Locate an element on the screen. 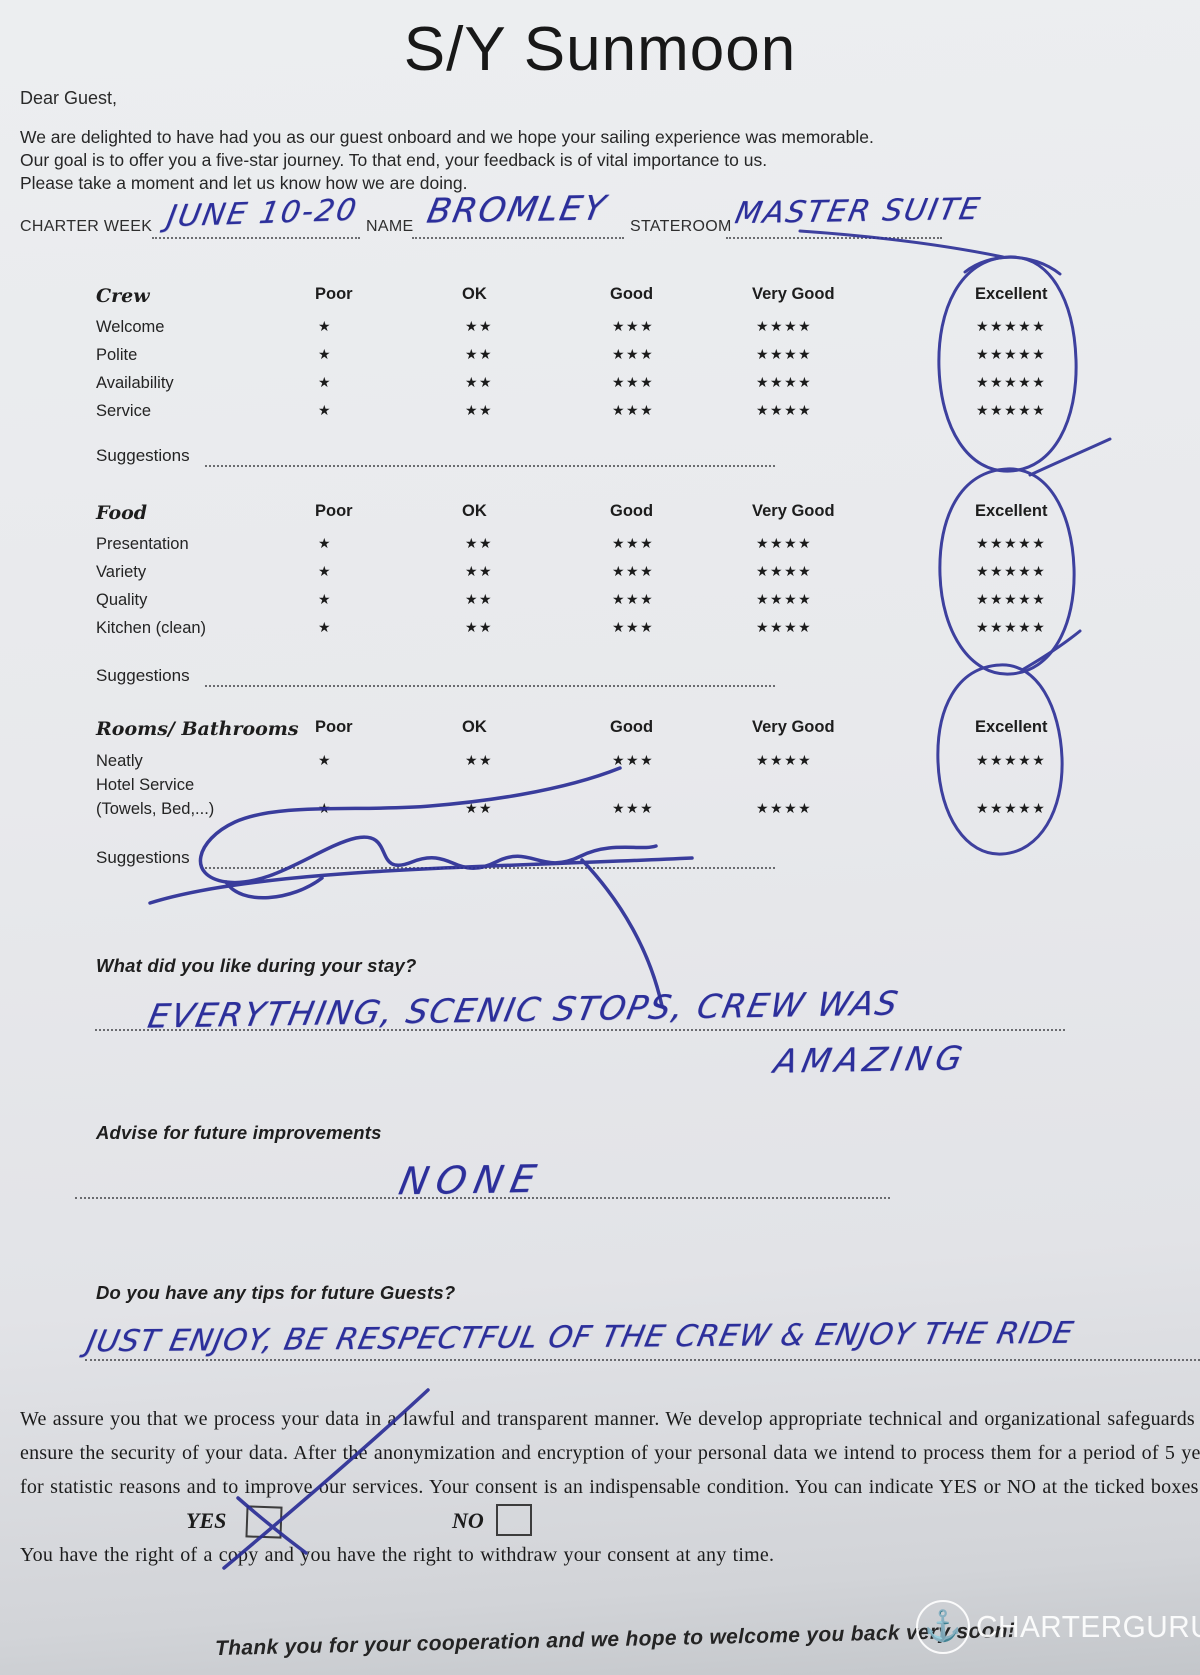  liked-question-label: What did you like during your stay? is located at coordinates (256, 965).